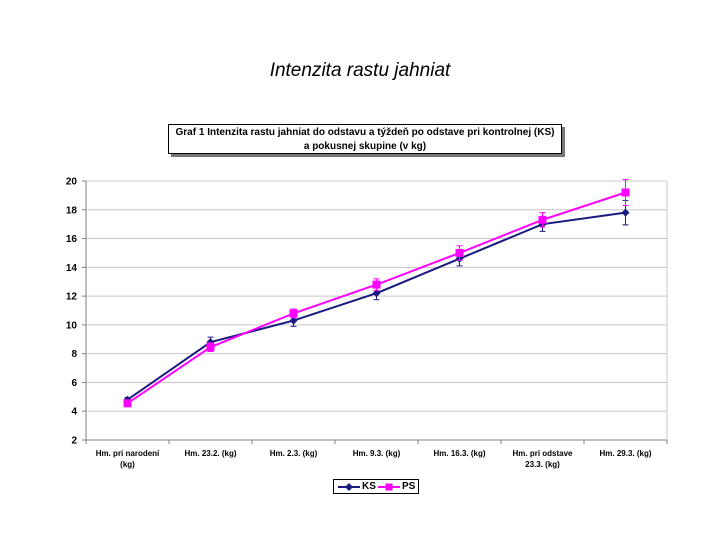  Describe the element at coordinates (294, 453) in the screenshot. I see `x-tick-label: Hm. 2.3. (kg)` at that location.